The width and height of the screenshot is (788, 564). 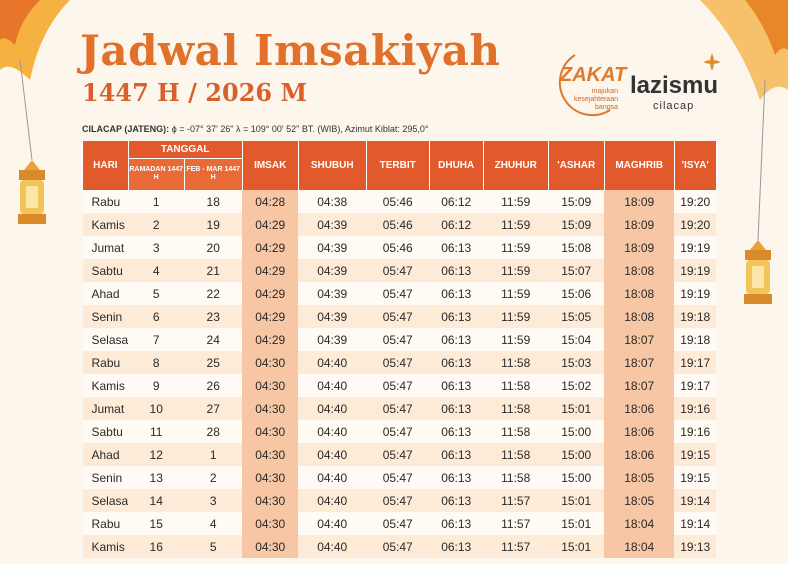 What do you see at coordinates (290, 50) in the screenshot?
I see `title: Jadwal Imsakiyah` at bounding box center [290, 50].